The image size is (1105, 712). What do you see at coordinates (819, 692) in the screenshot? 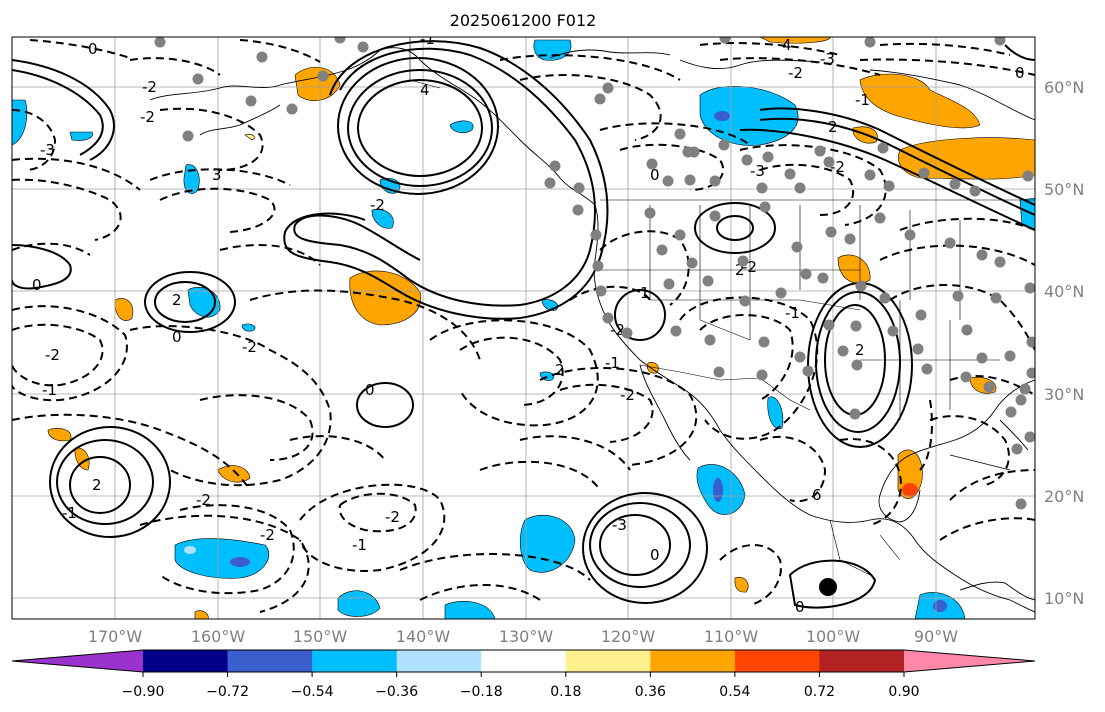
I see `colorbar-tick-label: 0.72` at bounding box center [819, 692].